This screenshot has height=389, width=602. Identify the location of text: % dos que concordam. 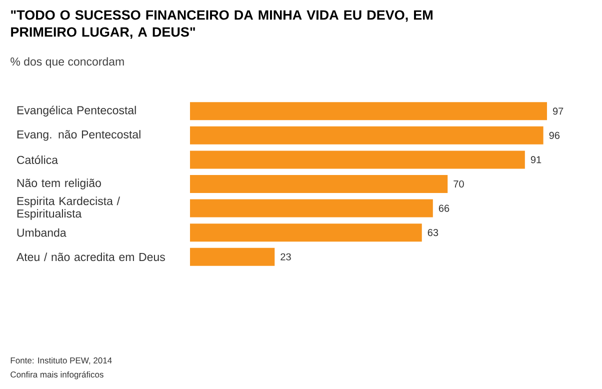
(67, 62).